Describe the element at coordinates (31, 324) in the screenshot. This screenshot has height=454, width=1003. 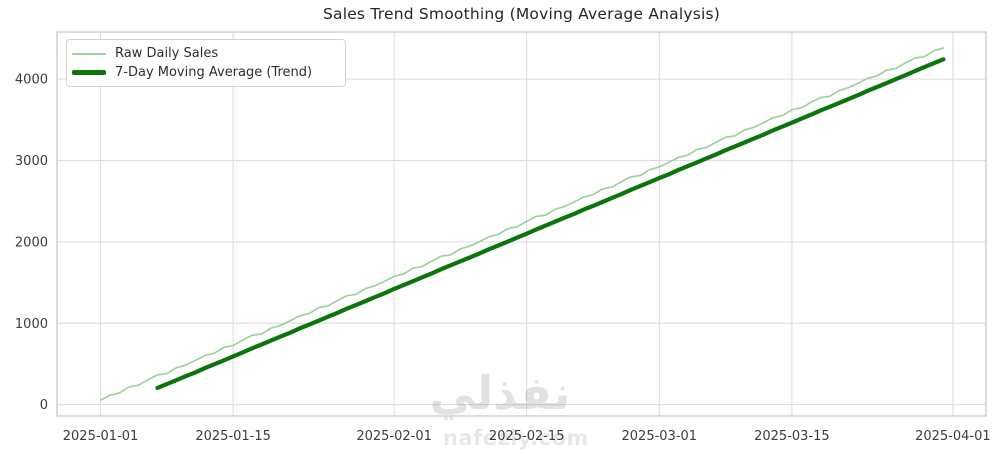
I see `y-tick-label: 1000` at that location.